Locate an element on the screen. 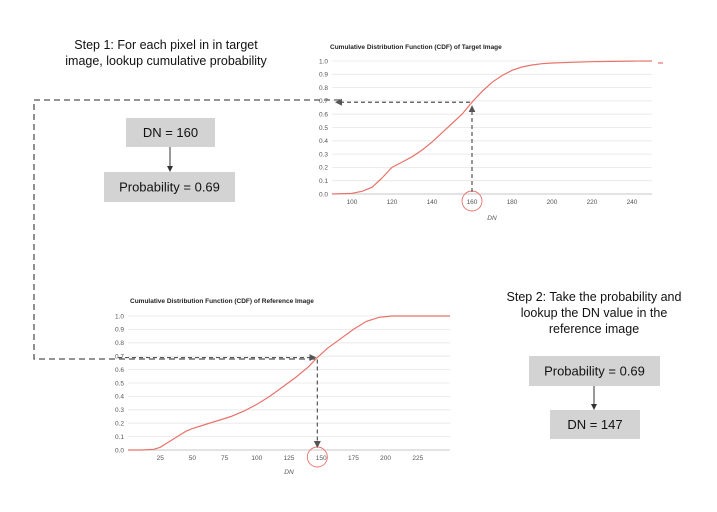 This screenshot has width=717, height=512. x-tick-label: 125 is located at coordinates (289, 458).